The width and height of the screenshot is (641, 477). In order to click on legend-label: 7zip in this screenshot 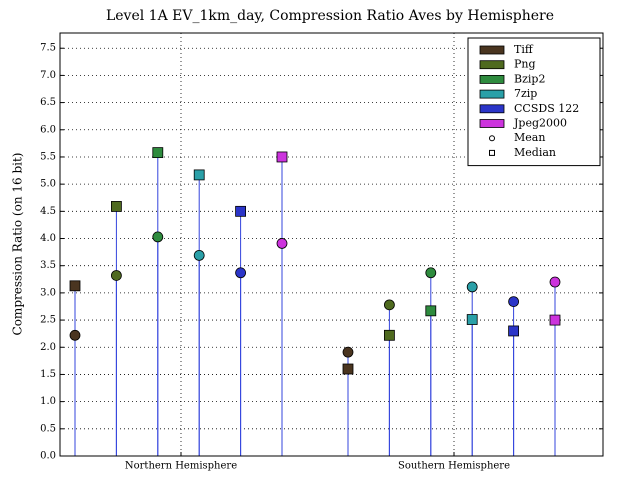, I will do `click(525, 93)`.